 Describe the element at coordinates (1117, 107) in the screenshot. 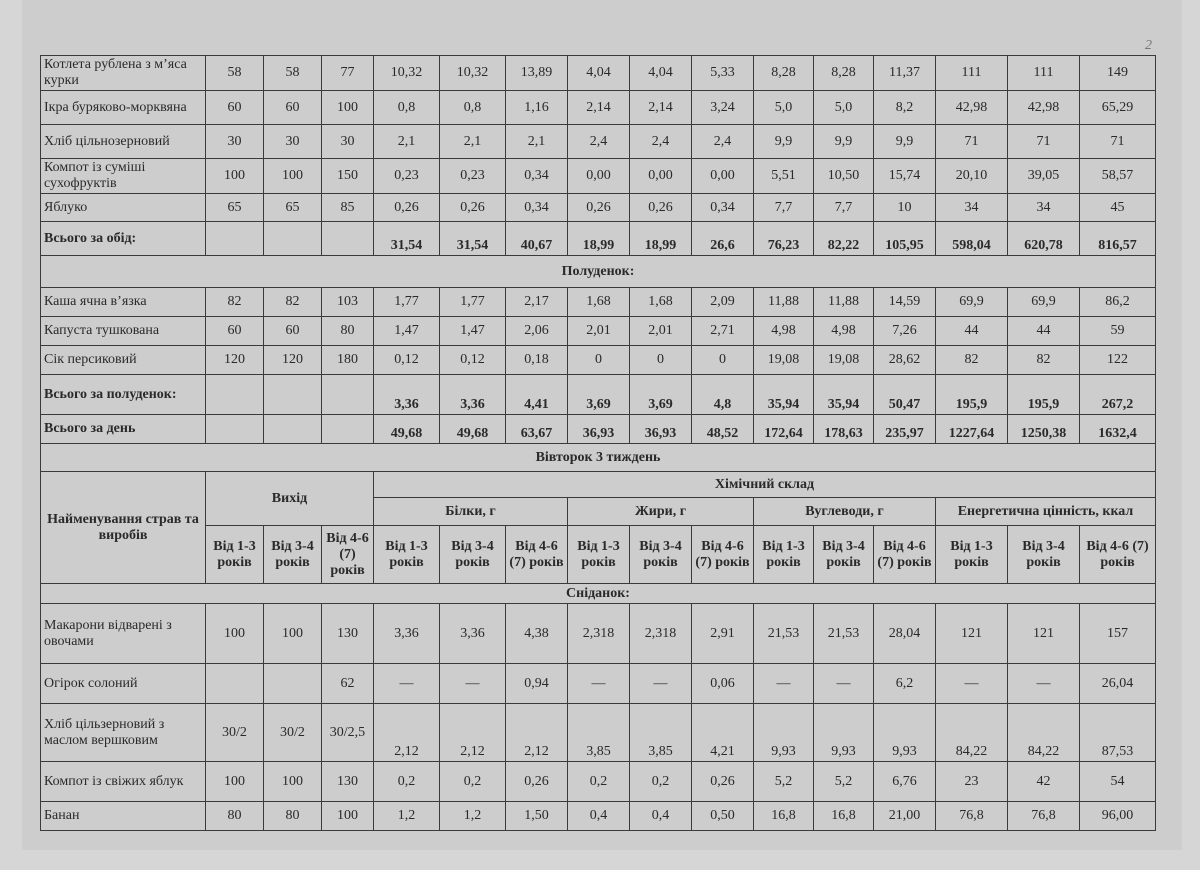

I see `cell-value: 65,29` at that location.